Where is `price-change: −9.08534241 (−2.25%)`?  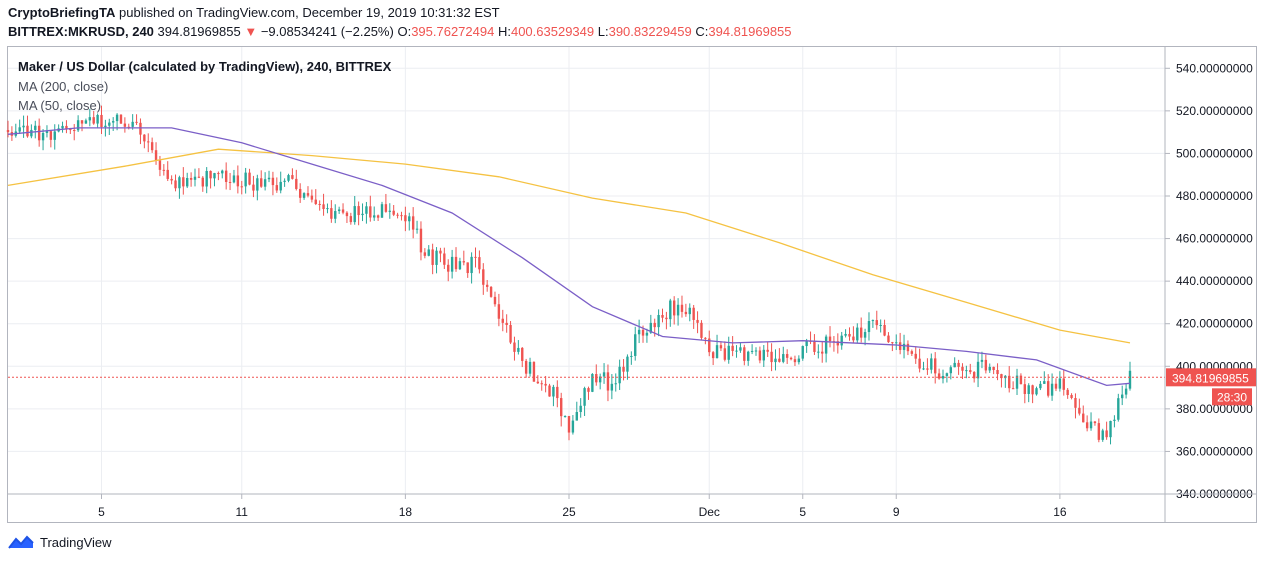
price-change: −9.08534241 (−2.25%) is located at coordinates (327, 31).